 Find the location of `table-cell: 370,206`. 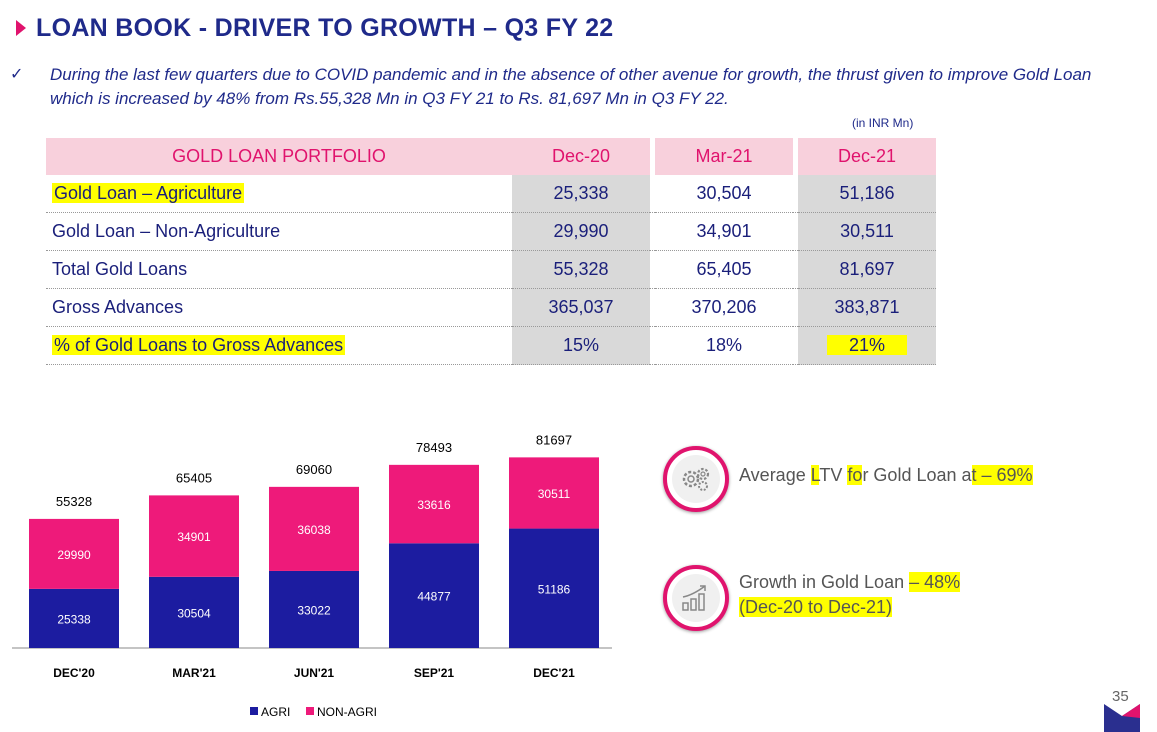

table-cell: 370,206 is located at coordinates (724, 308).